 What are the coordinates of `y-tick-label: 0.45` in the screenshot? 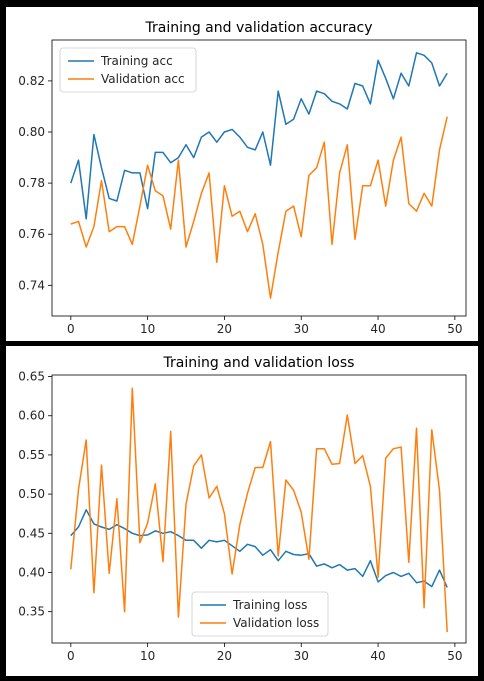 It's located at (31, 533).